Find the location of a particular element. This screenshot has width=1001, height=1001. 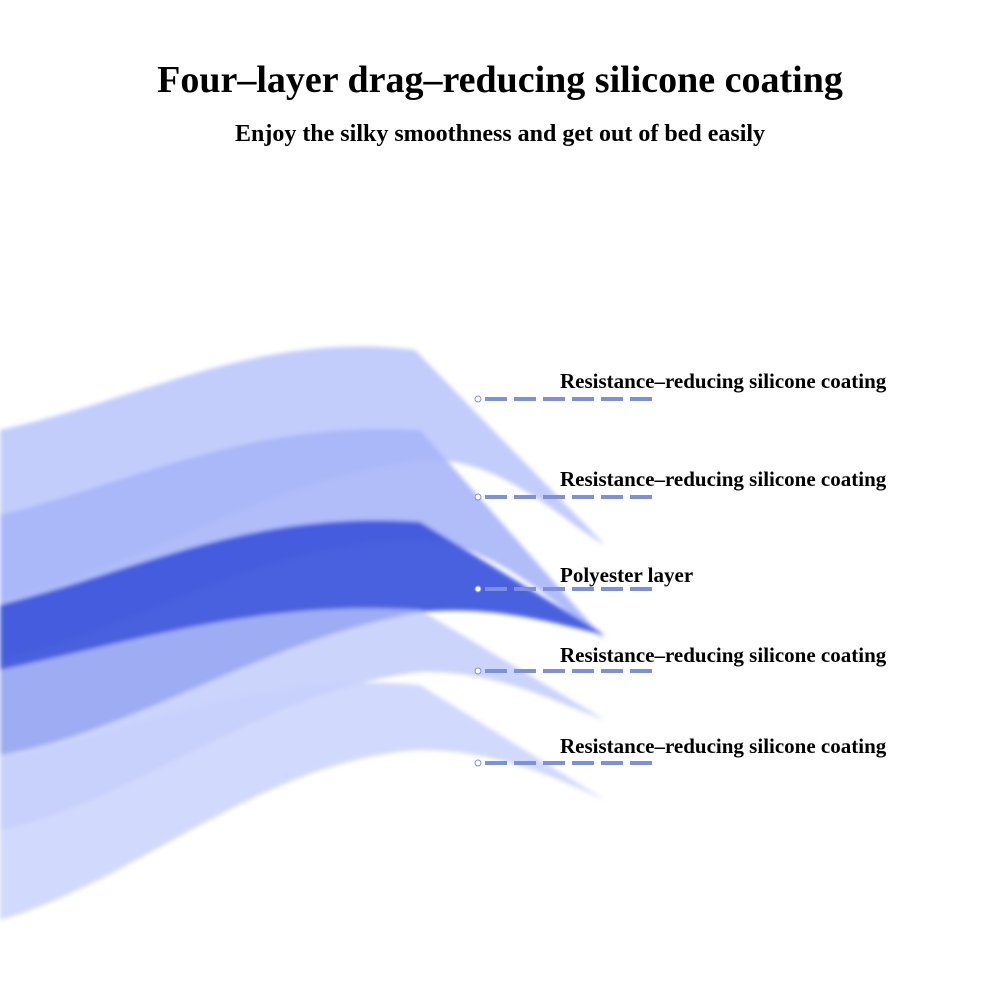

layer-label: Polyester layer is located at coordinates (626, 575).